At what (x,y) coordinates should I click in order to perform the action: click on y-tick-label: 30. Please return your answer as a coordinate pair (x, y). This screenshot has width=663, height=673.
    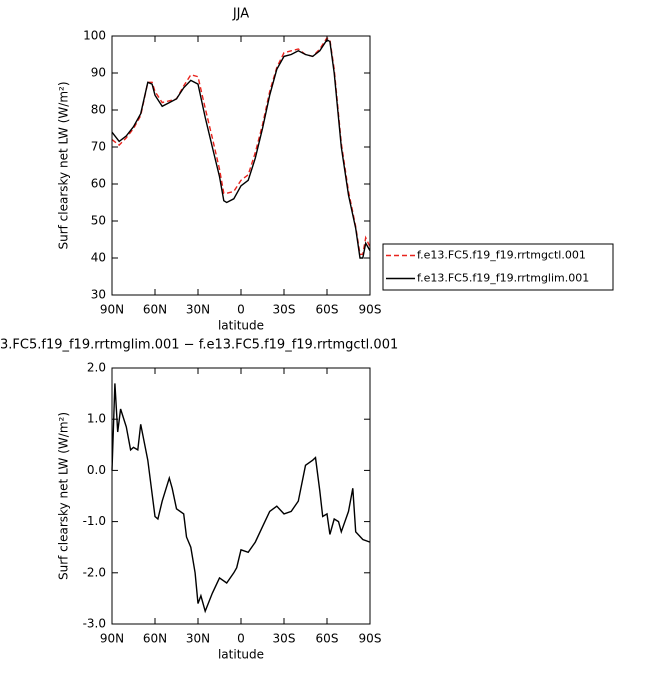
    Looking at the image, I should click on (98, 295).